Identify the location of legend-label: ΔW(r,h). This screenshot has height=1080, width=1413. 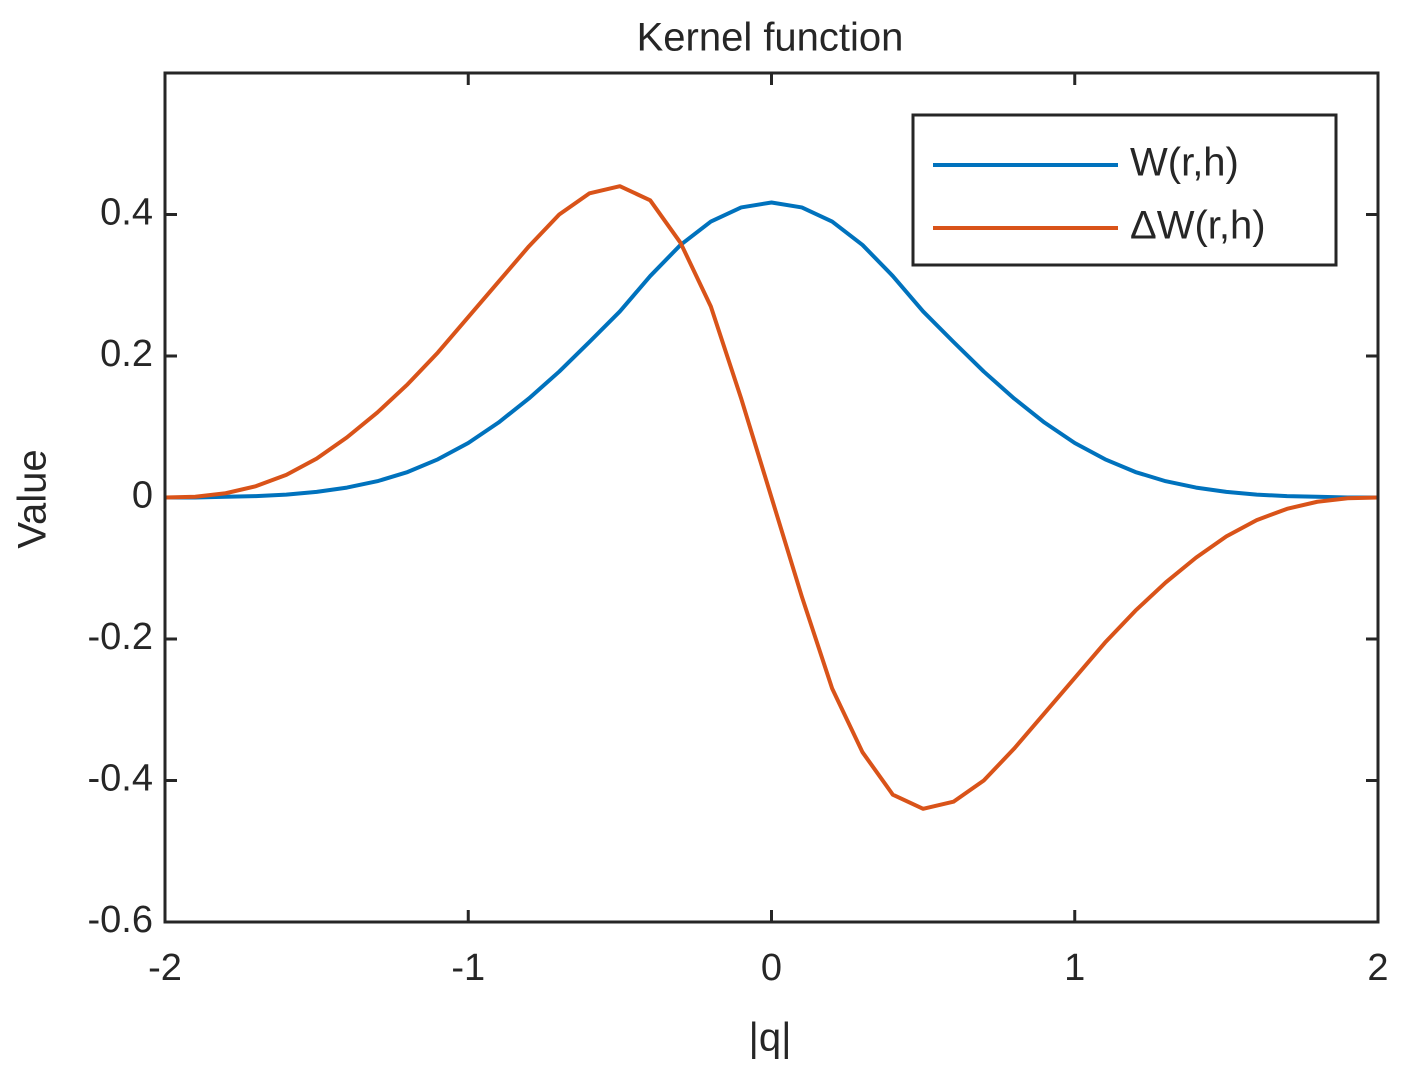
(1198, 226).